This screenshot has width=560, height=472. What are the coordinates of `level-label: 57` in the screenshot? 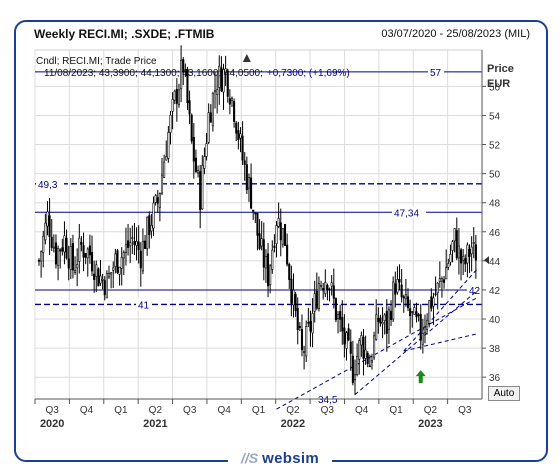 It's located at (436, 73).